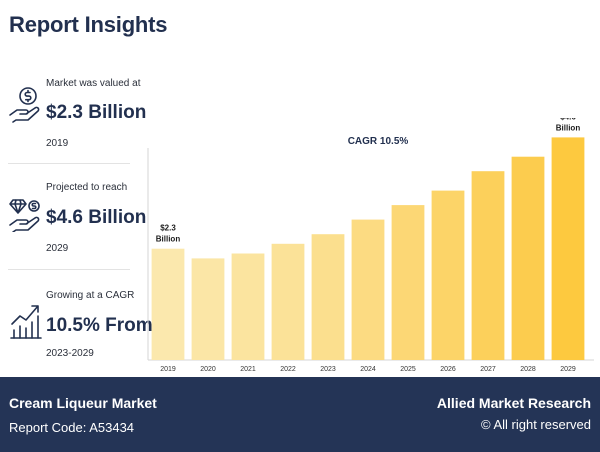  Describe the element at coordinates (328, 297) in the screenshot. I see `bar-2023` at that location.